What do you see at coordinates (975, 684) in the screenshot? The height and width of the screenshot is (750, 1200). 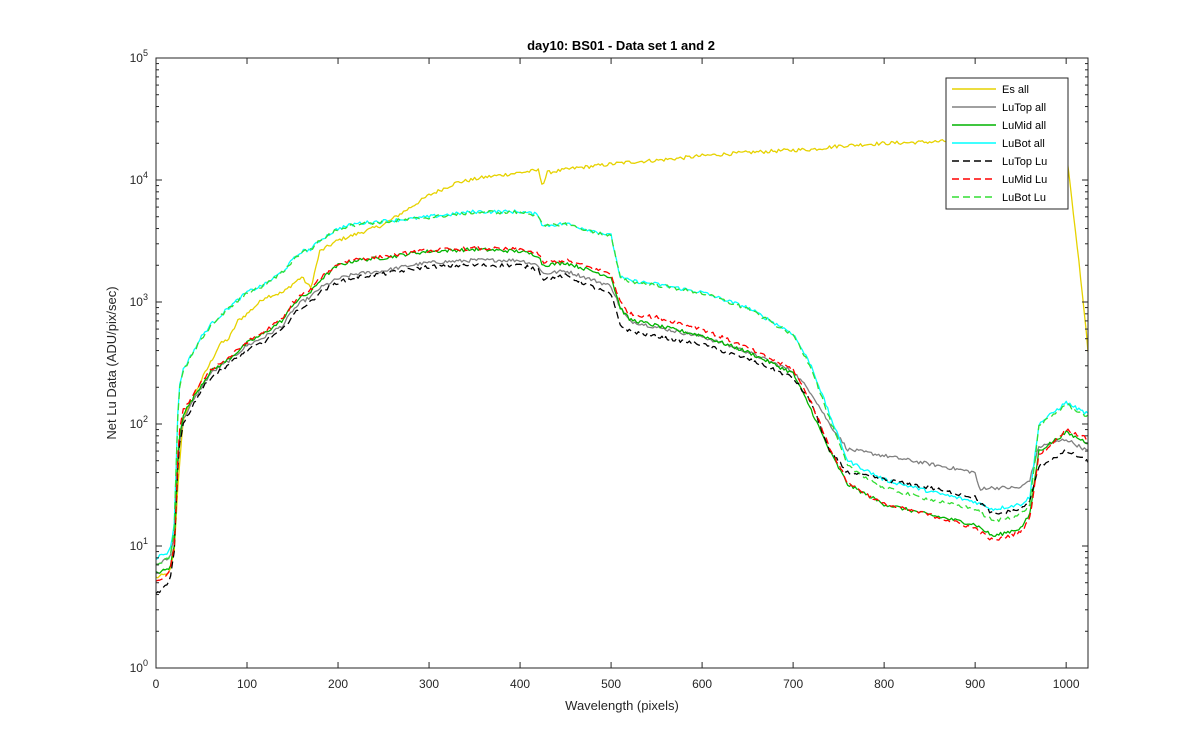 I see `x-tick-label: 900` at bounding box center [975, 684].